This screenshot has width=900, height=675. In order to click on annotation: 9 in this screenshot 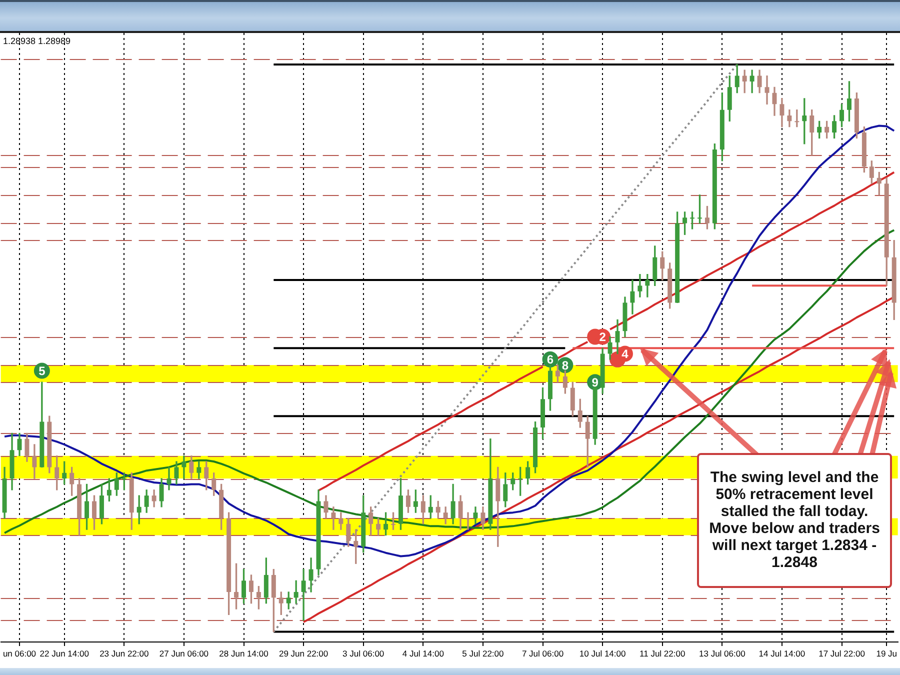, I will do `click(595, 382)`.